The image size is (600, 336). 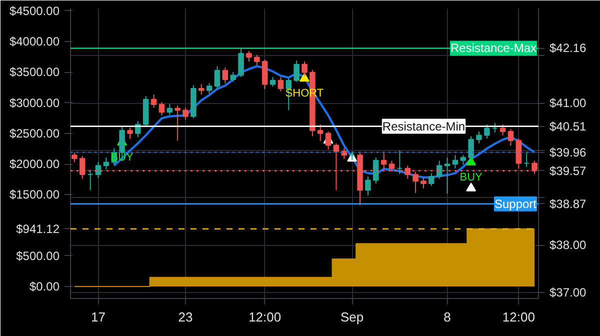 What do you see at coordinates (34, 41) in the screenshot?
I see `y-tick-label: $4000.00` at bounding box center [34, 41].